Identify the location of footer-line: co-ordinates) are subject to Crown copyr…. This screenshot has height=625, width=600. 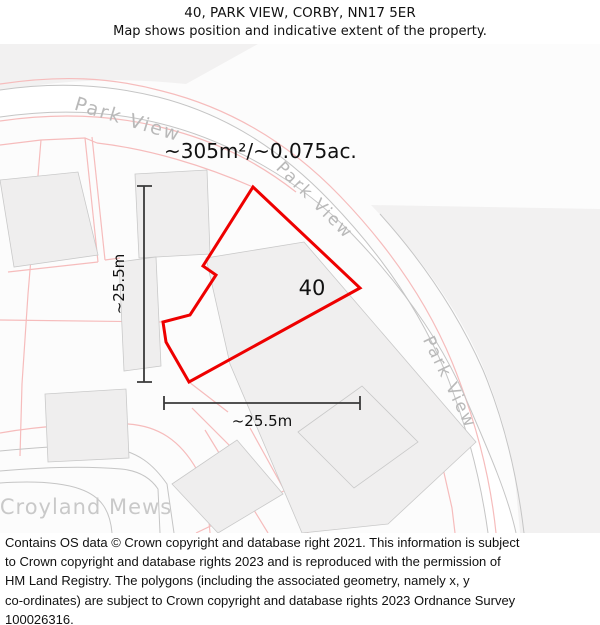
(260, 600).